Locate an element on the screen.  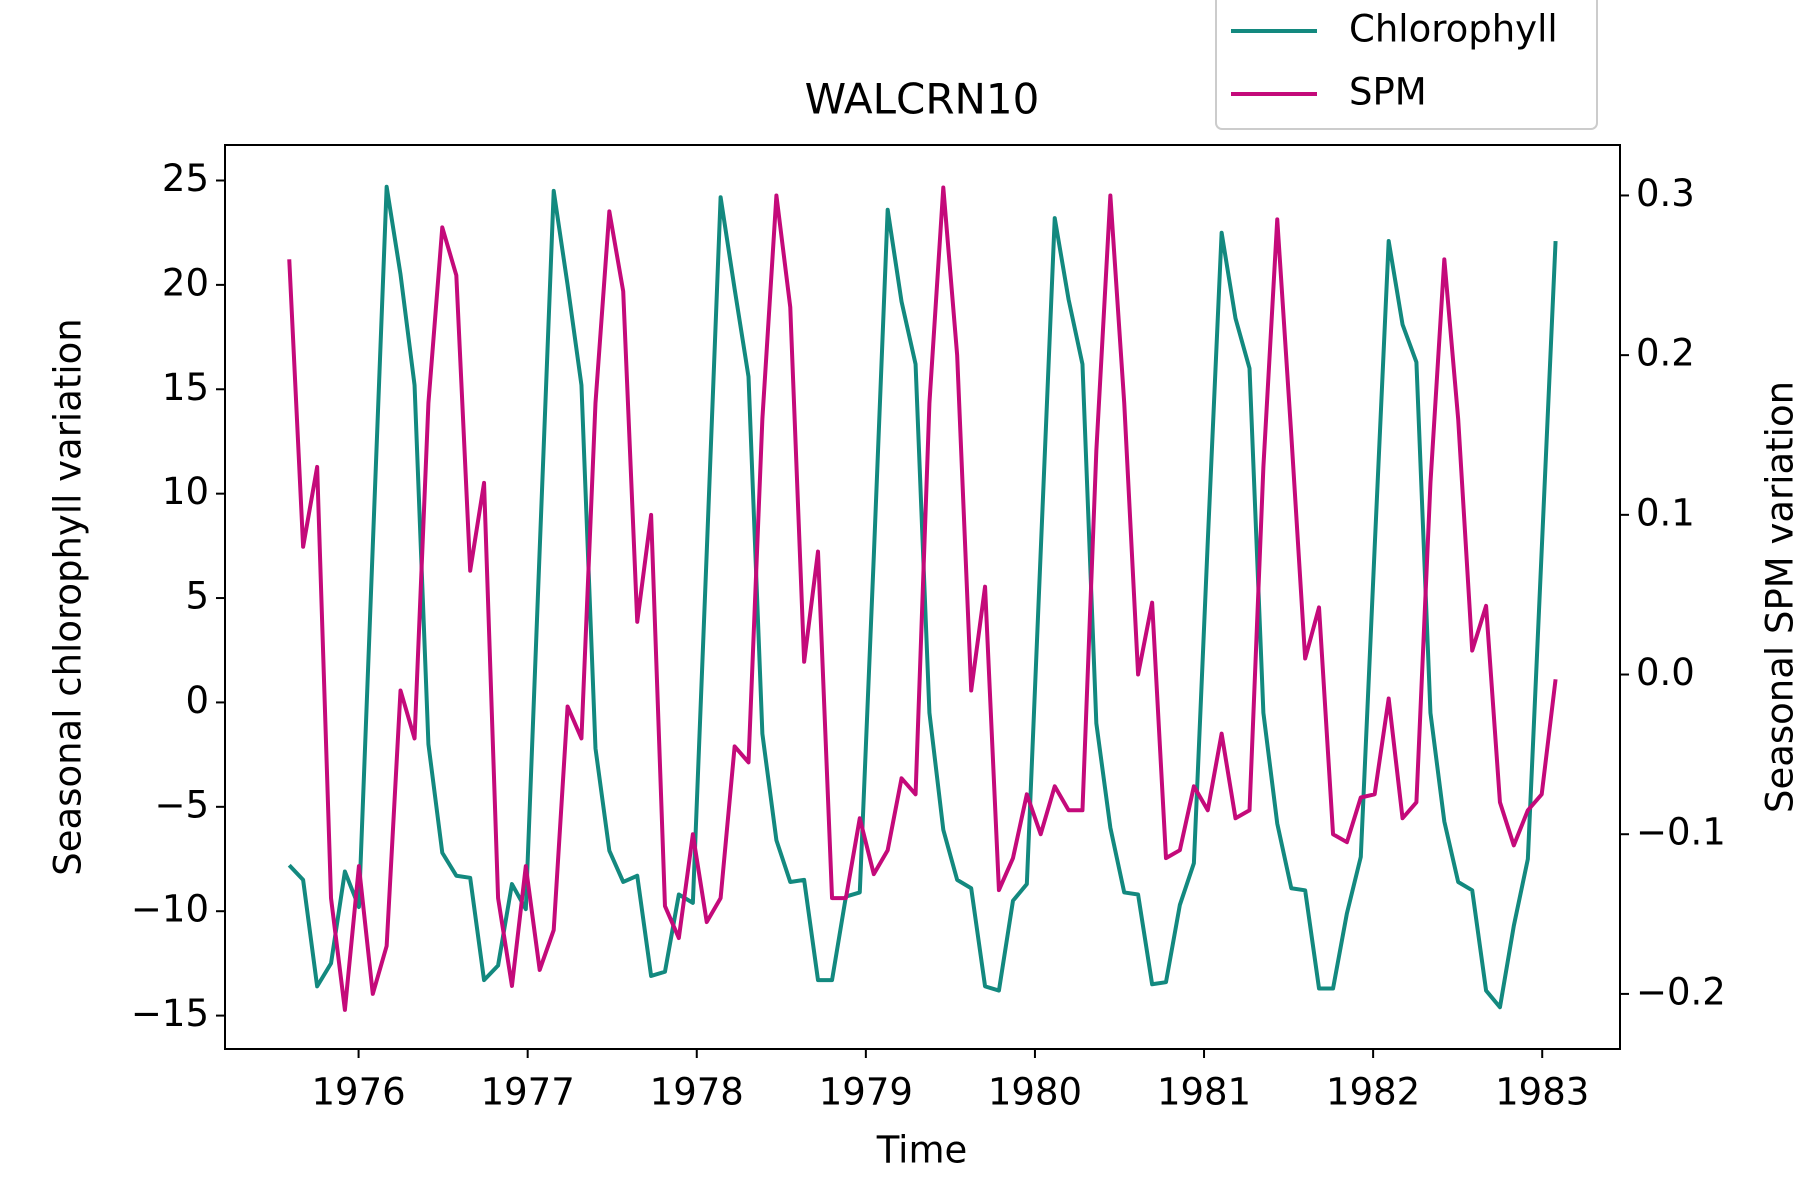
x-tick-label: 1979 is located at coordinates (866, 1092).